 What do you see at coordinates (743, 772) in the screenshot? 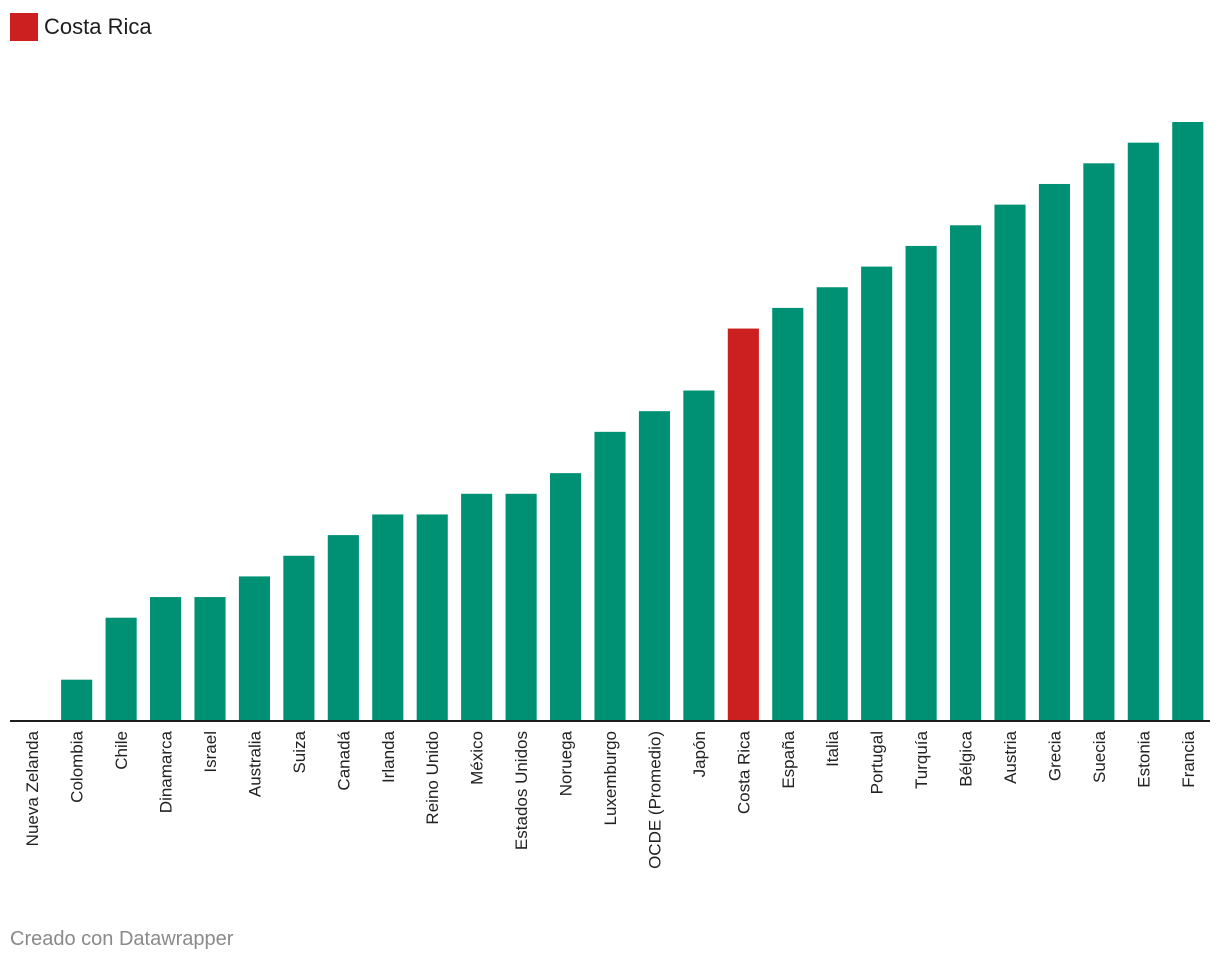
I see `x-tick-label-costa-rica: Costa Rica` at bounding box center [743, 772].